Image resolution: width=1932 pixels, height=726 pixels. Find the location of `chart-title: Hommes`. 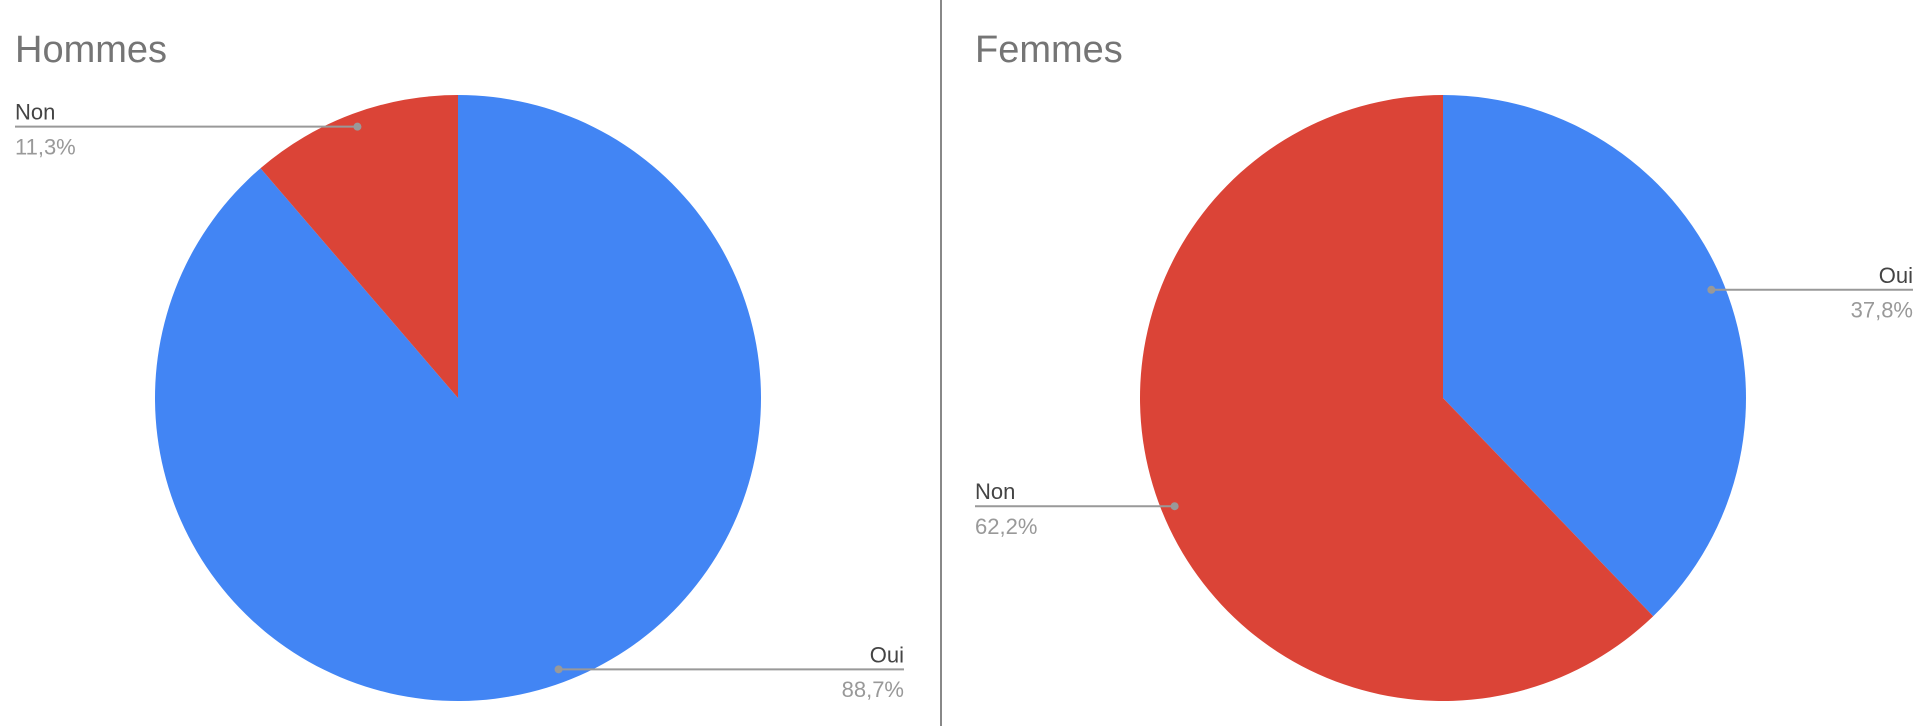

chart-title: Hommes is located at coordinates (91, 50).